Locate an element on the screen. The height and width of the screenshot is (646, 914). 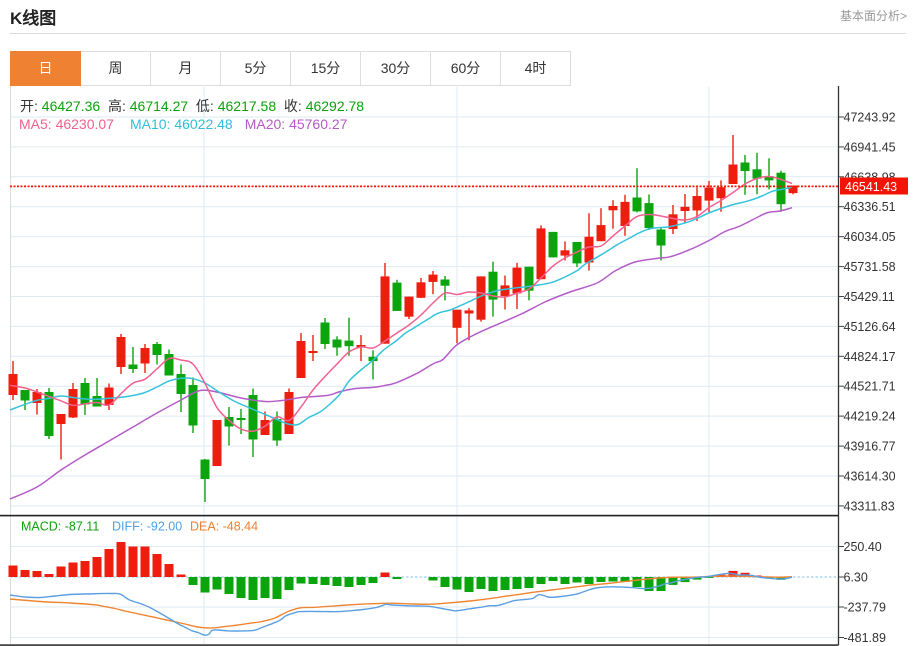
svg-text: 44824.17 is located at coordinates (870, 357).